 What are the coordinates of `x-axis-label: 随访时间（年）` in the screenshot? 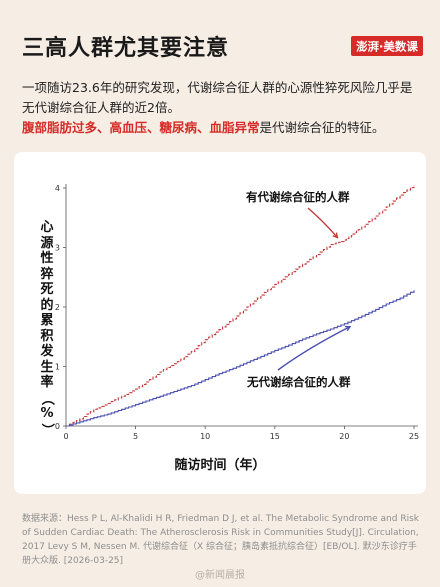 It's located at (220, 465).